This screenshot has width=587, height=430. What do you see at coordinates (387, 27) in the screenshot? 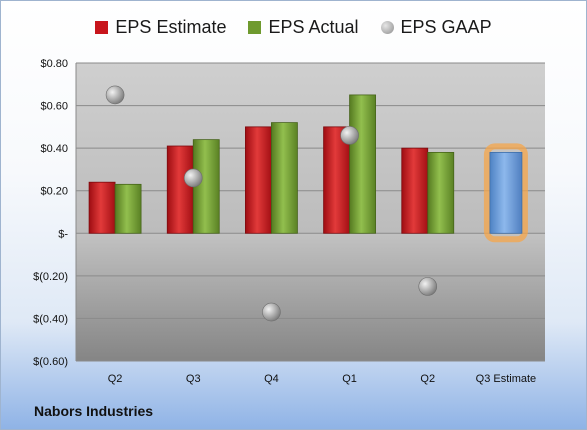
I see `legend-swatch-eps-gaap` at bounding box center [387, 27].